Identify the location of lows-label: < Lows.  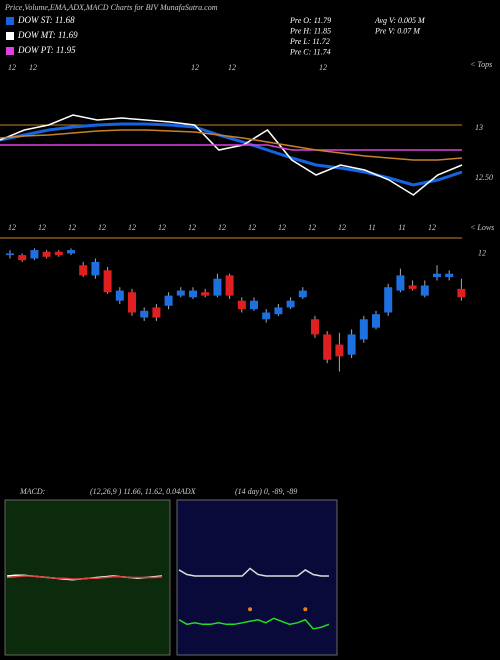
(482, 227).